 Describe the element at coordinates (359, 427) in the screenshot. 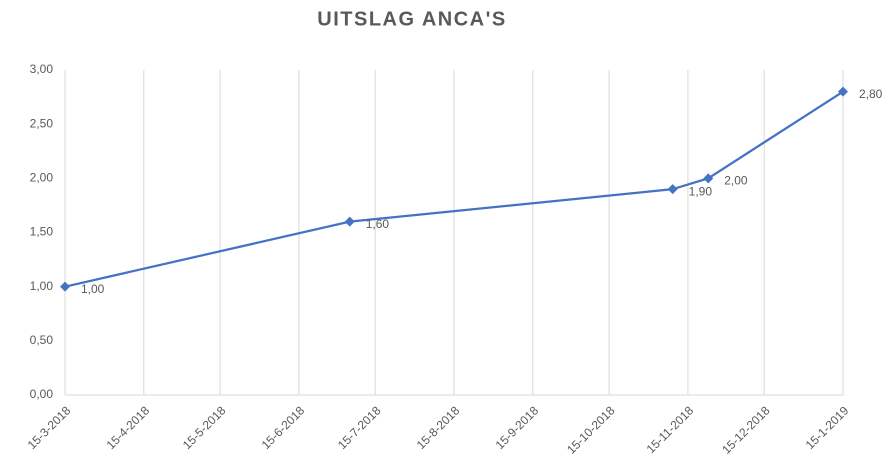

I see `x-tick-label: 15-7-2018` at that location.